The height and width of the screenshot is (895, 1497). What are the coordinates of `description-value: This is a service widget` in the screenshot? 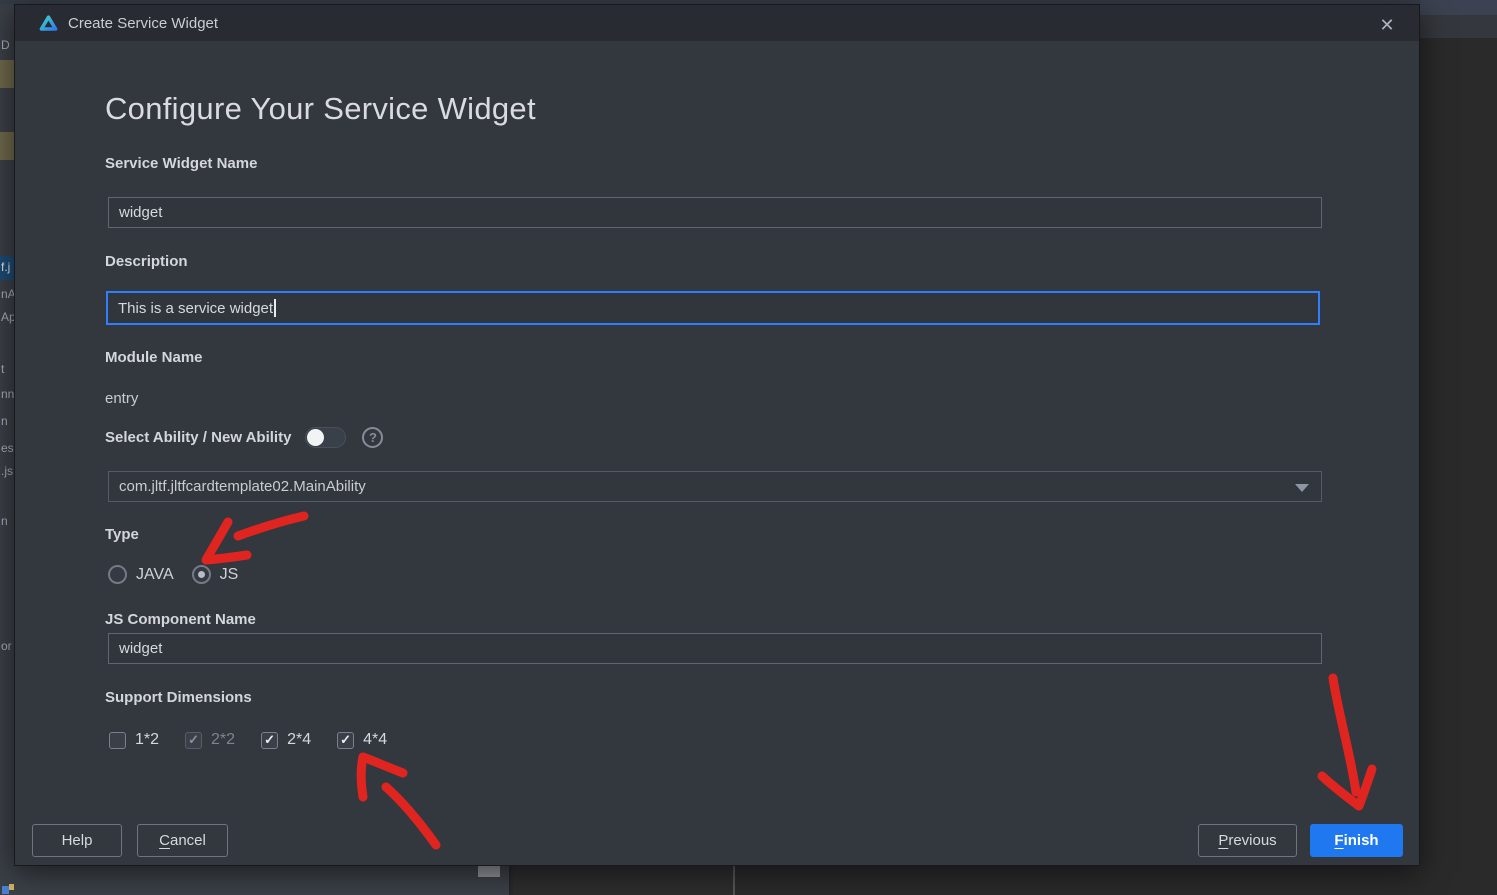 It's located at (196, 308).